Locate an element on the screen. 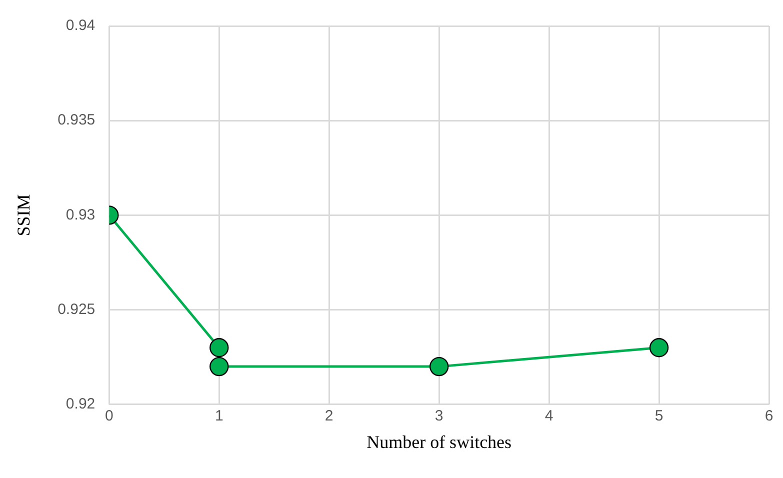 The image size is (783, 478). x-tick-label: 3 is located at coordinates (439, 416).